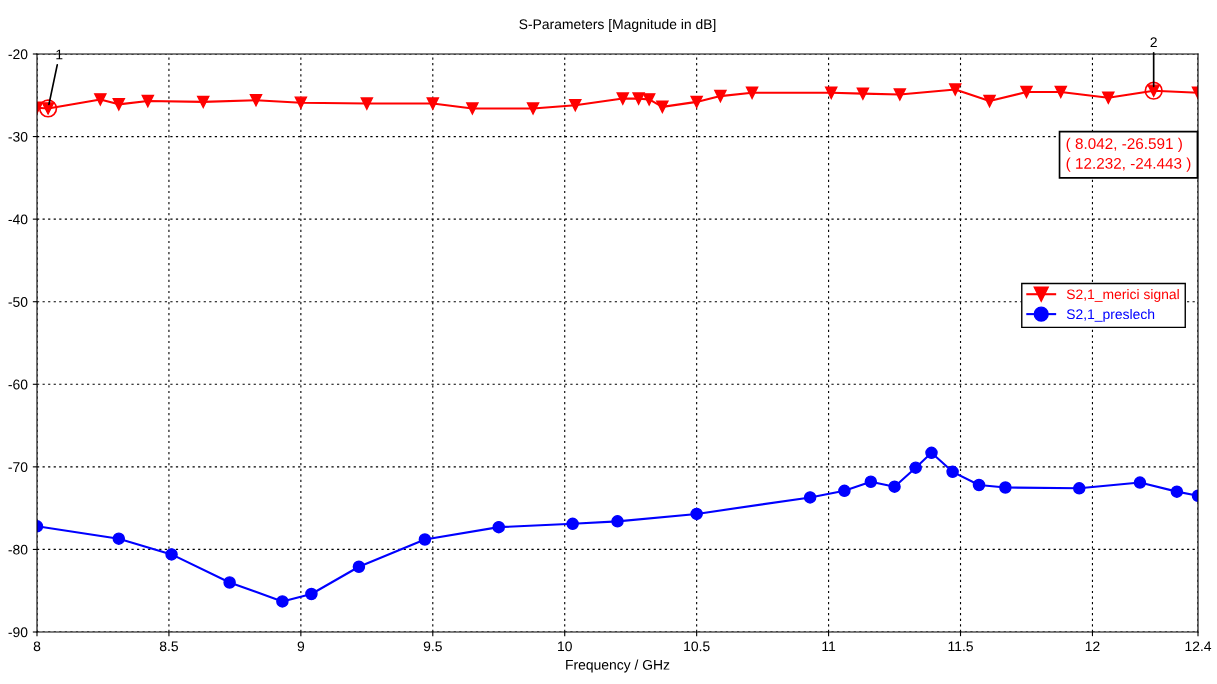 This screenshot has height=684, width=1217. What do you see at coordinates (1124, 145) in the screenshot?
I see `annotation: ( 8.042, -26.591 )` at bounding box center [1124, 145].